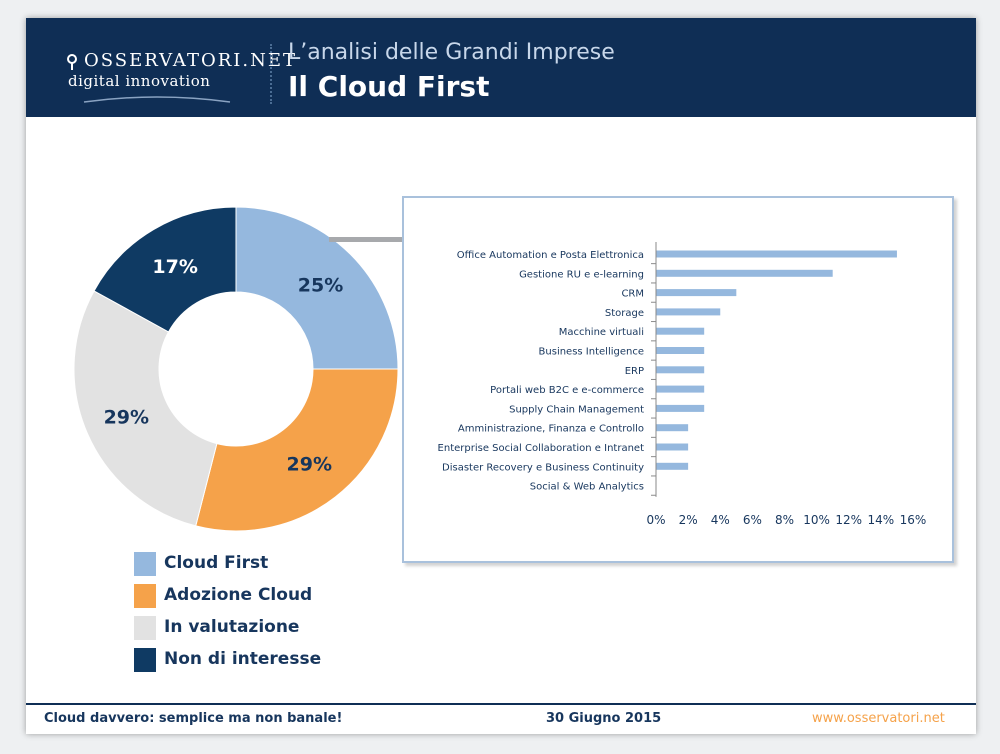 This screenshot has width=1000, height=754. I want to click on pie-slice-non-di-interesse, so click(165, 269).